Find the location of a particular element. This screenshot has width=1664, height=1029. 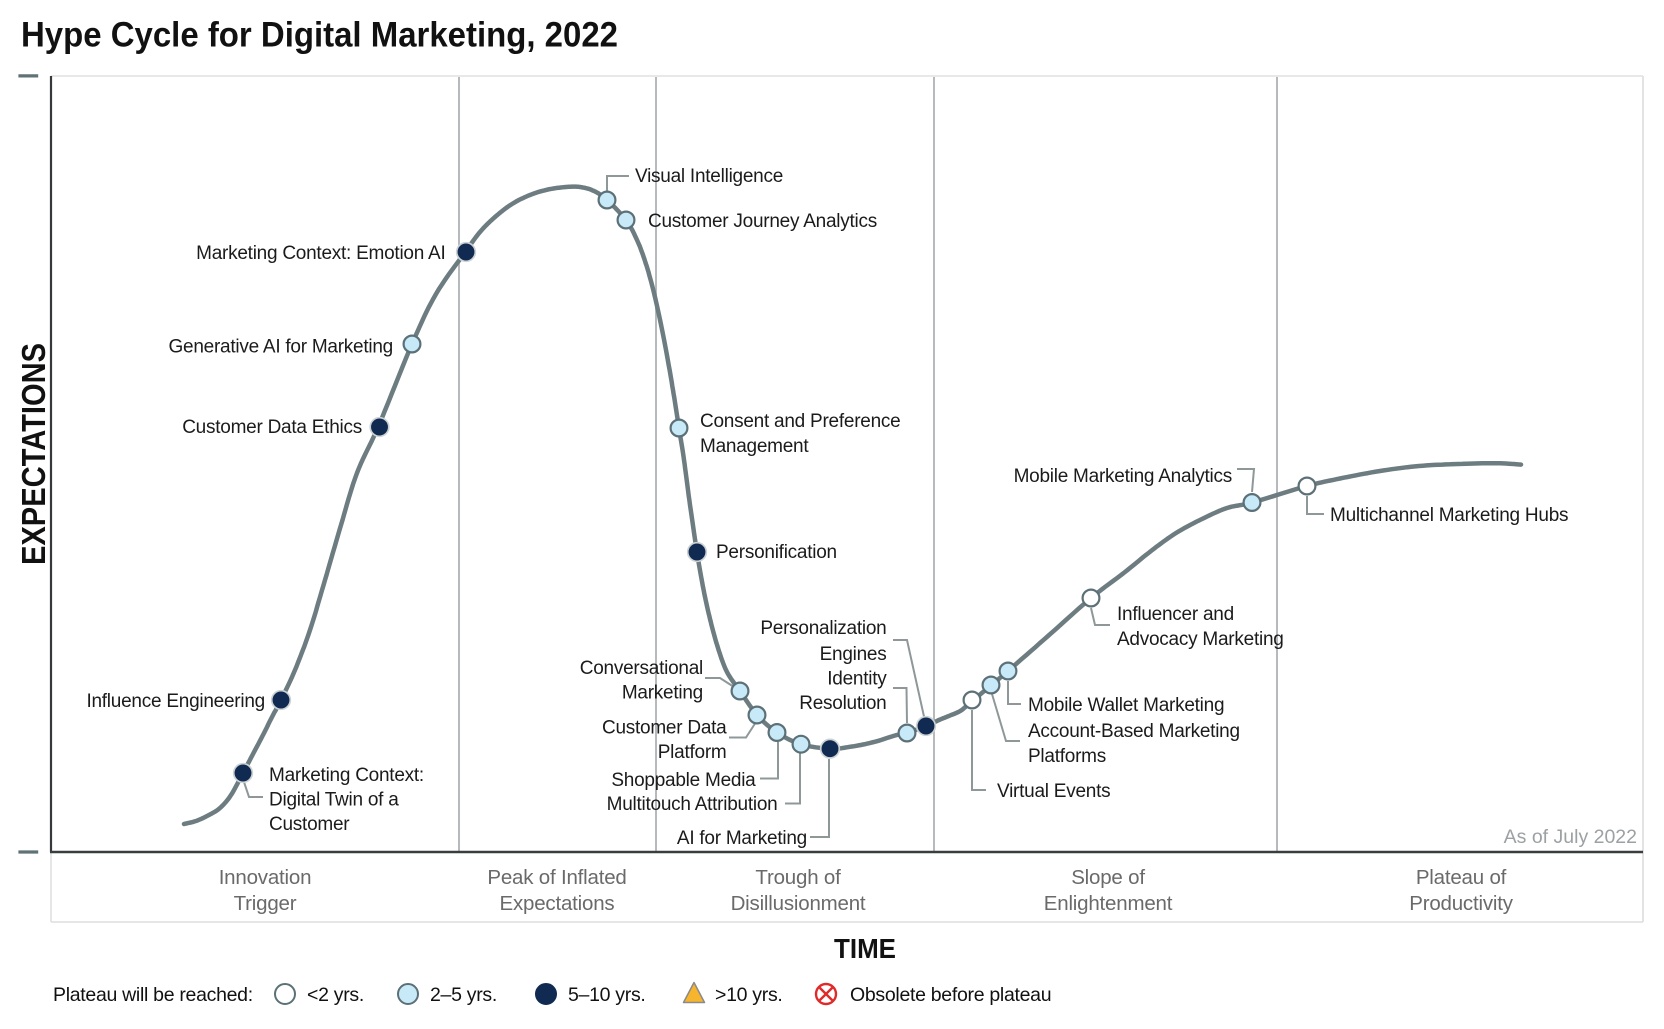

svg-text: Disillusionment is located at coordinates (798, 903).